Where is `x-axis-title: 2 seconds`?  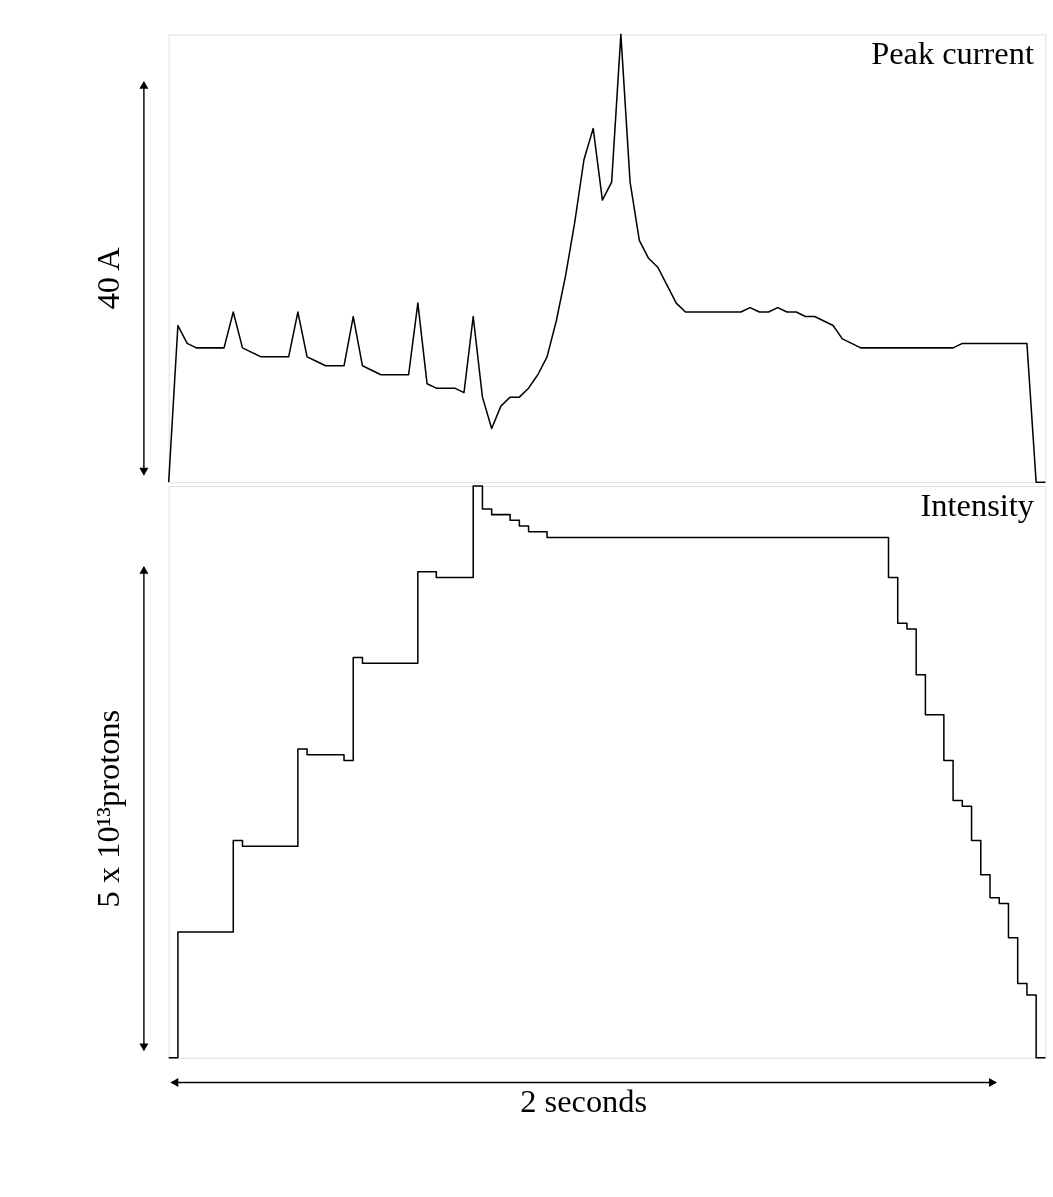
x-axis-title: 2 seconds is located at coordinates (584, 1101).